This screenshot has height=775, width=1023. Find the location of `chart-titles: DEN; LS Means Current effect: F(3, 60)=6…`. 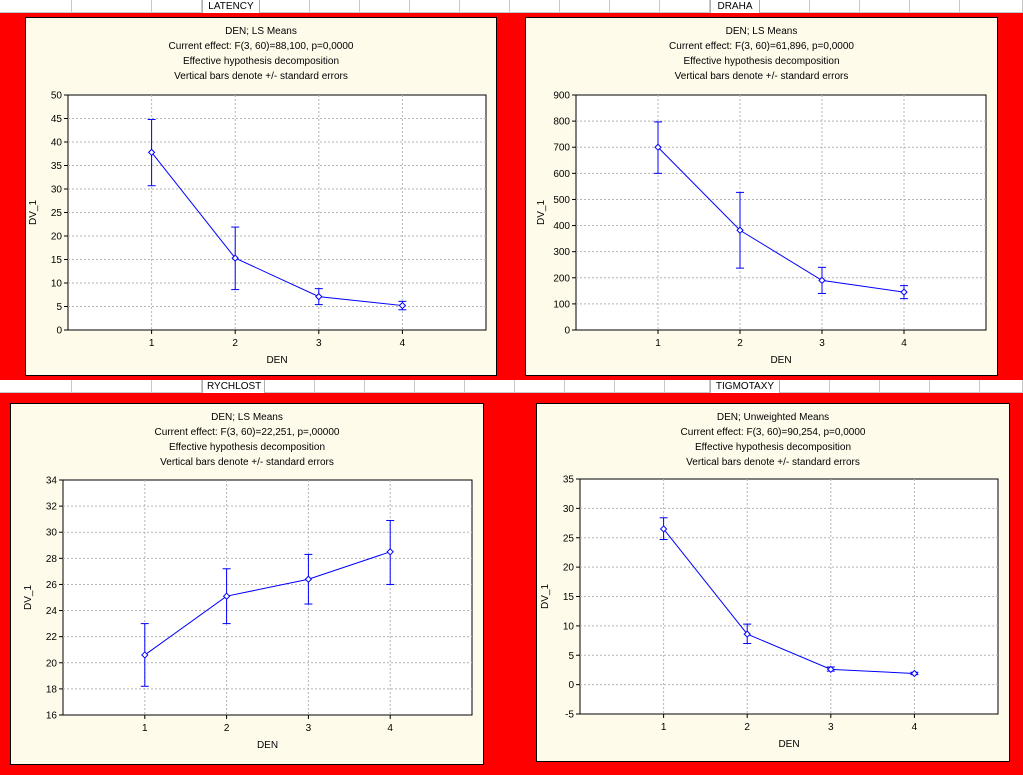

chart-titles: DEN; LS Means Current effect: F(3, 60)=6… is located at coordinates (761, 54).